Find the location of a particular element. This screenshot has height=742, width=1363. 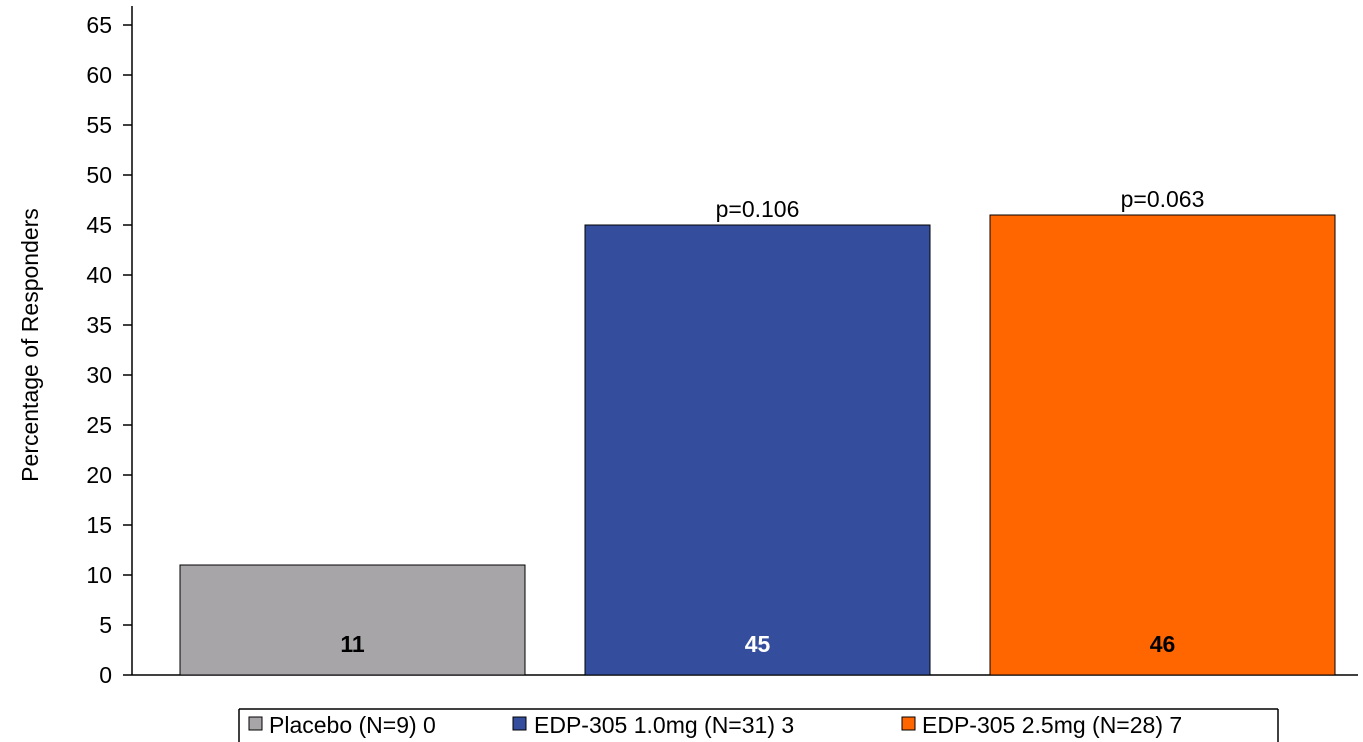

y-tick-label: 50 is located at coordinates (99, 175).